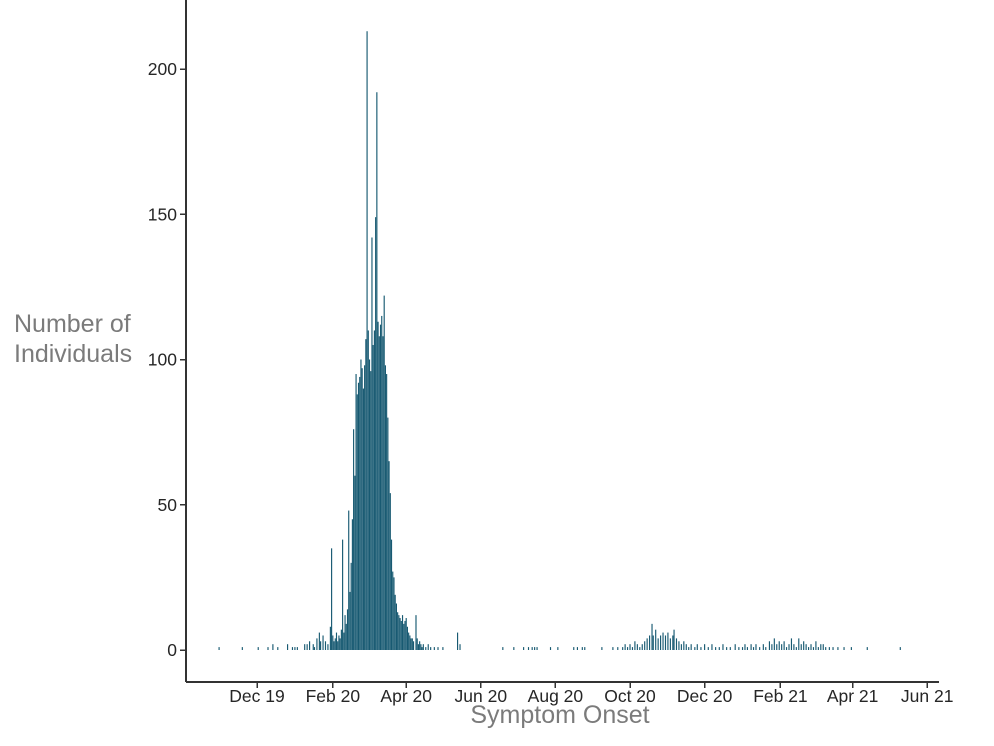  What do you see at coordinates (481, 696) in the screenshot?
I see `x-tick-label: Jun 20` at bounding box center [481, 696].